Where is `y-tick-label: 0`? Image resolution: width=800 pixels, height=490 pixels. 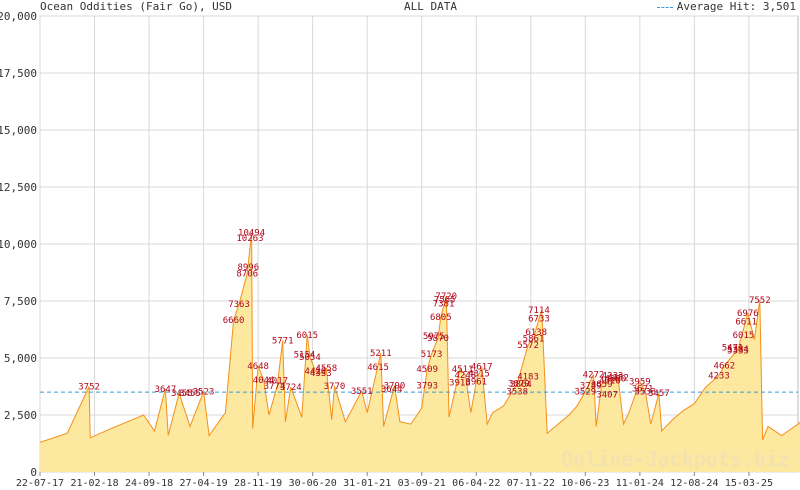
y-tick-label: 0 is located at coordinates (33, 472).